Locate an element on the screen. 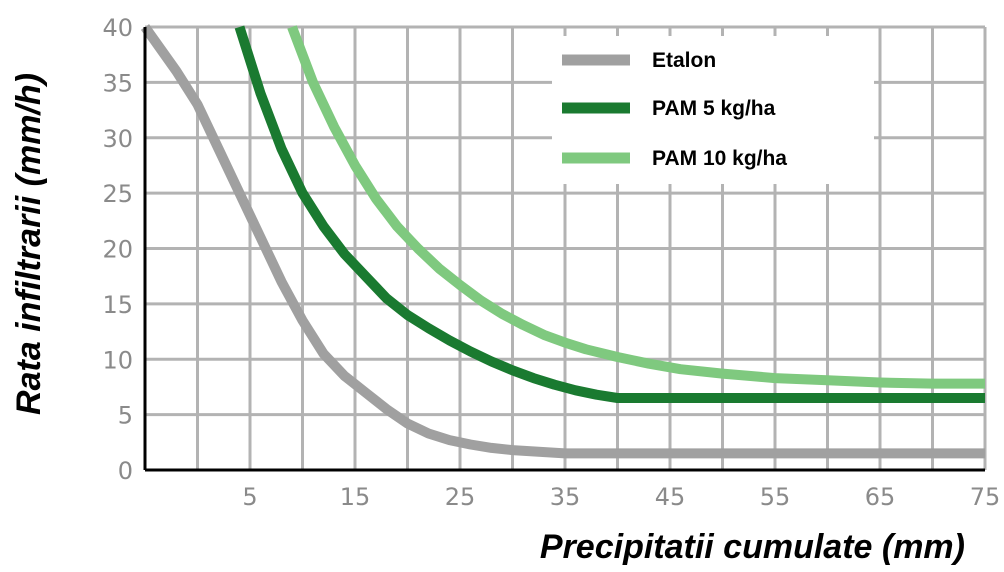 The image size is (1004, 572). legend: Etalon PAM 5 kg/ha PAM 10 kg/ha is located at coordinates (713, 110).